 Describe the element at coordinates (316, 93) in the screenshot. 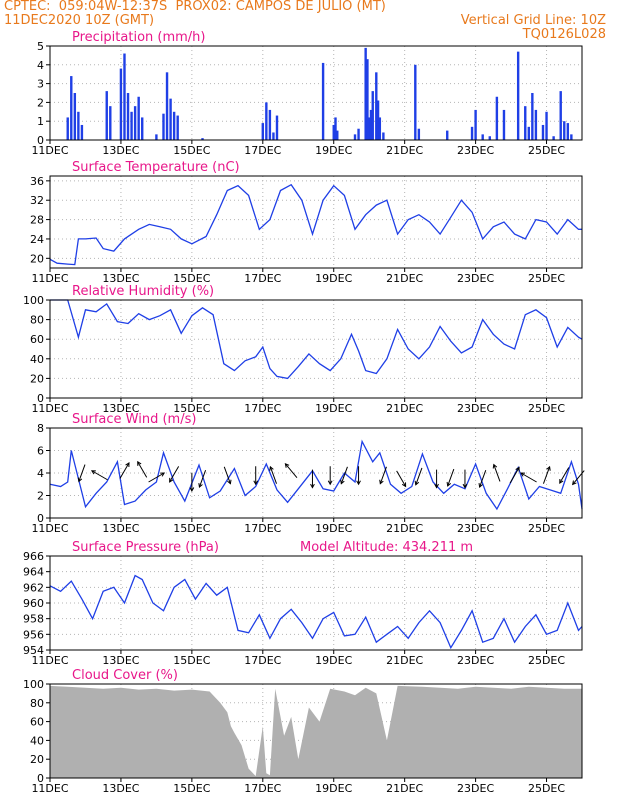

I see `panel-frame` at that location.